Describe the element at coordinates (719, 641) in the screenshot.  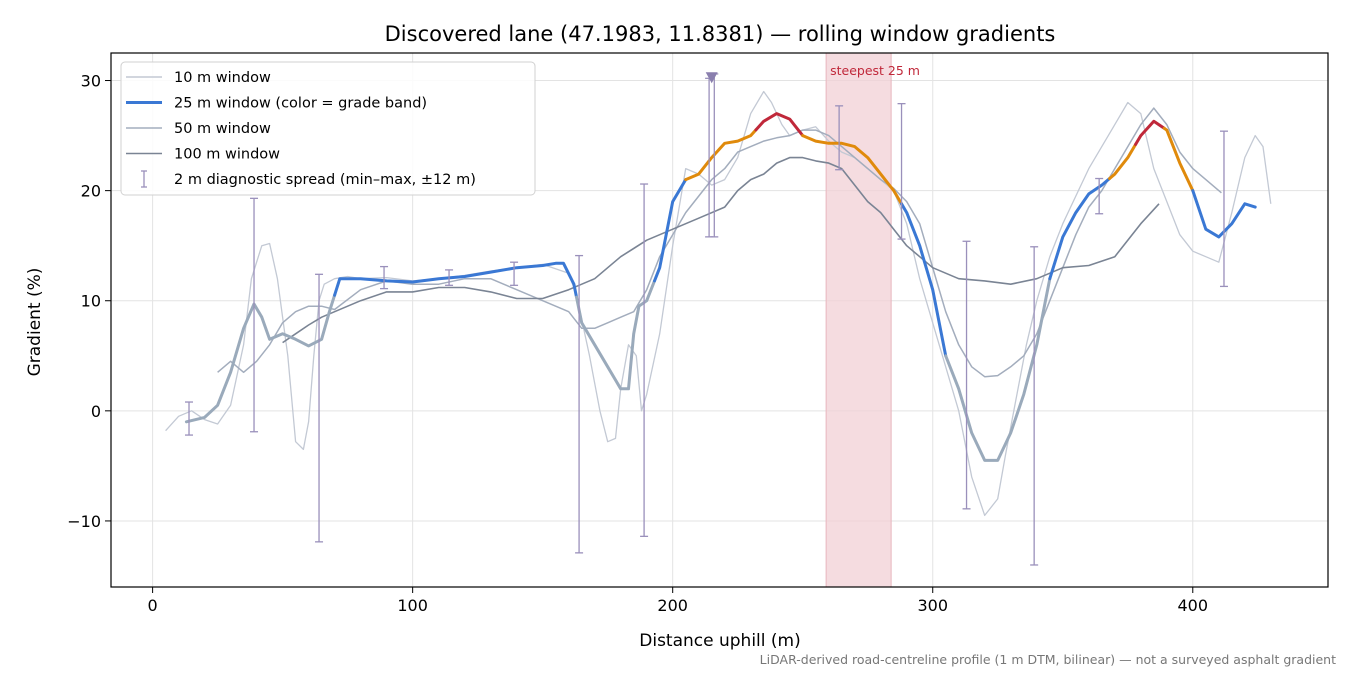
I see `x-axis-label: Distance uphill (m)` at that location.